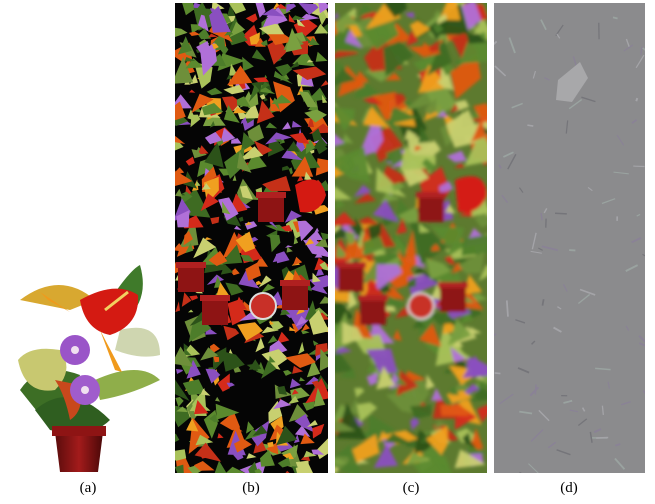 Image resolution: width=655 pixels, height=504 pixels. Describe the element at coordinates (411, 488) in the screenshot. I see `caption: (c)` at that location.